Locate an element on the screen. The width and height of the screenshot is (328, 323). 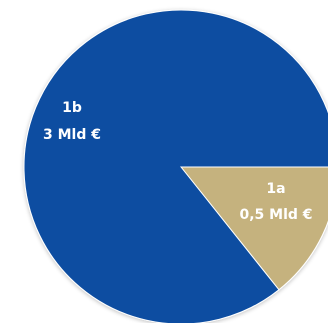
slice-label-1b: 1b is located at coordinates (72, 108).